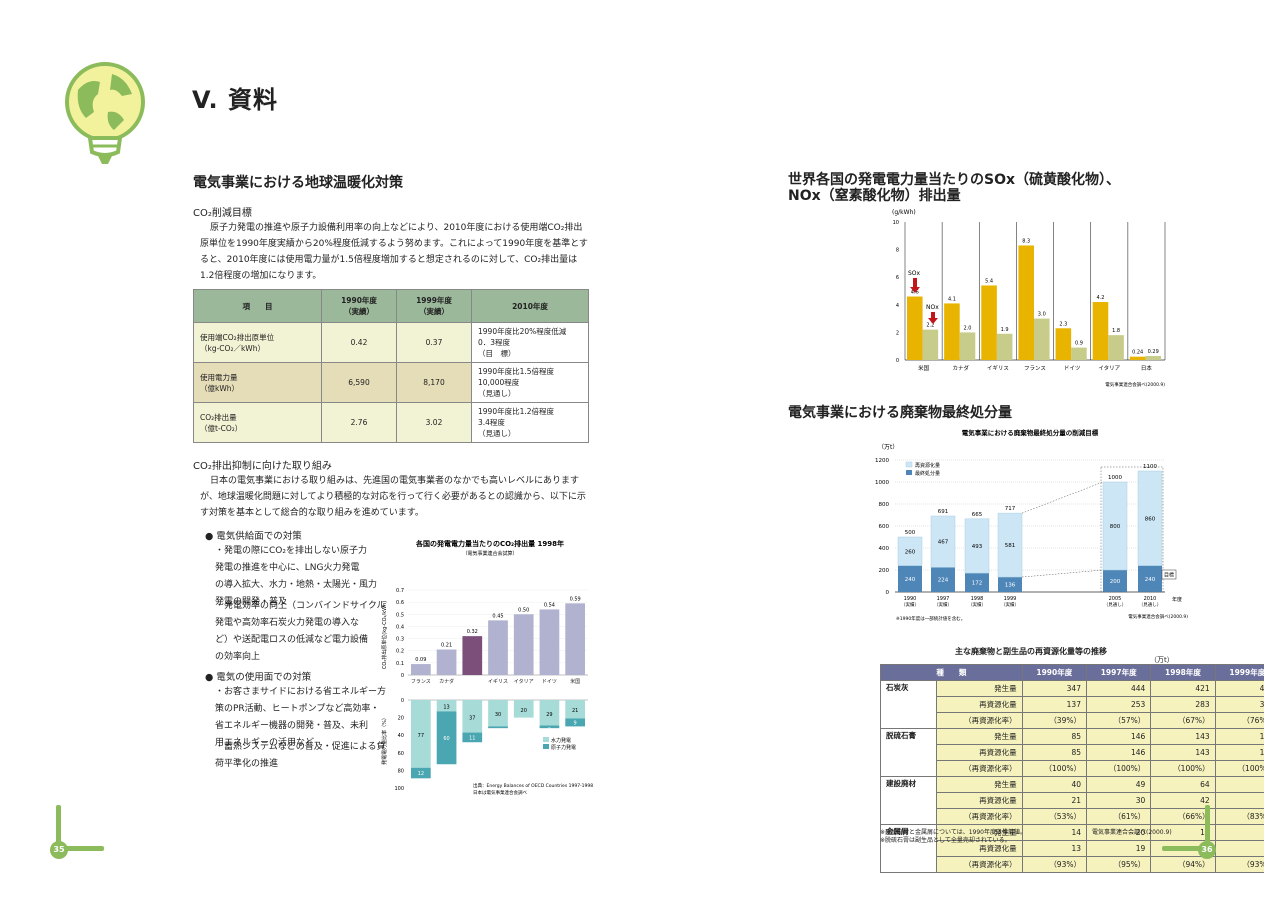  Describe the element at coordinates (400, 640) in the screenshot. I see `y-tick-label: 0.3` at that location.